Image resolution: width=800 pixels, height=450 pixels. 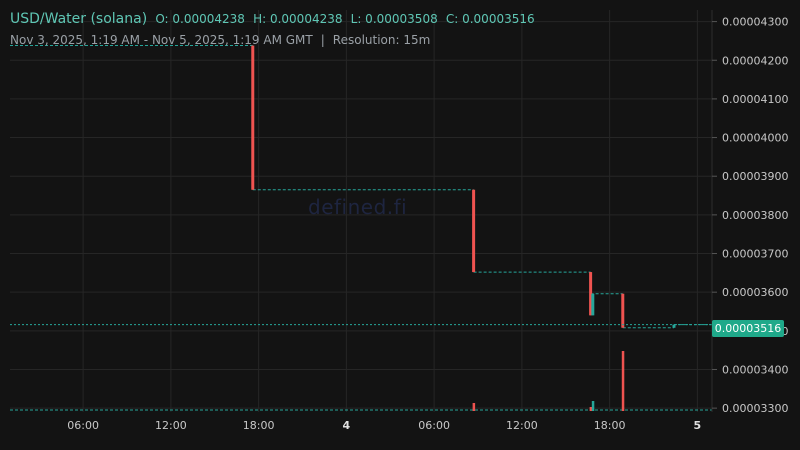 What do you see at coordinates (347, 425) in the screenshot?
I see `x-tick-label: 4` at bounding box center [347, 425].